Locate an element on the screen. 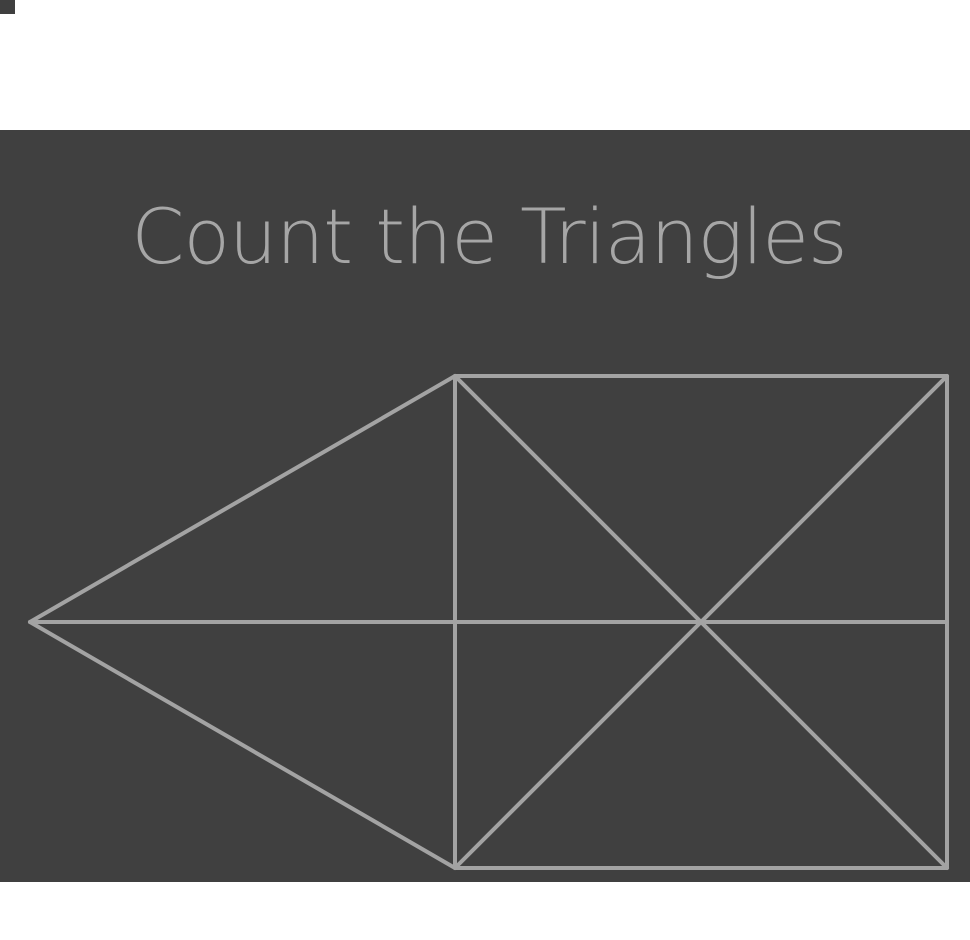 The width and height of the screenshot is (970, 940). puzzle-title: Count the Triangles is located at coordinates (489, 236).